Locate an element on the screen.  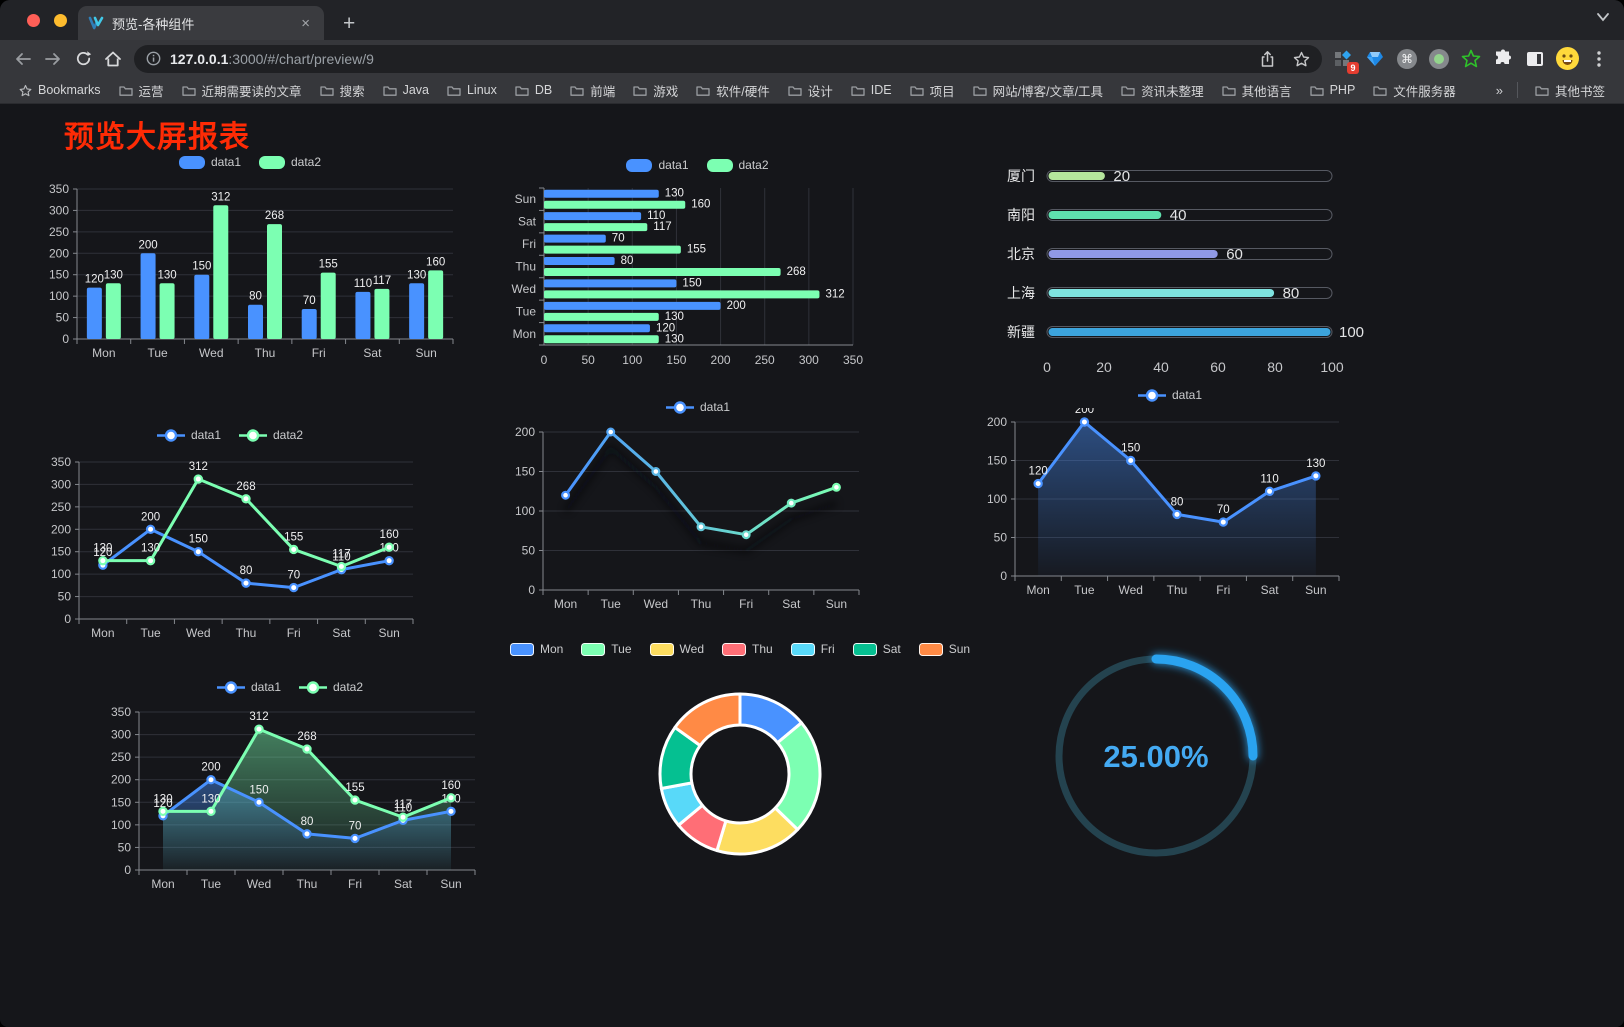
bookmark-item: 项目 is located at coordinates (932, 90).